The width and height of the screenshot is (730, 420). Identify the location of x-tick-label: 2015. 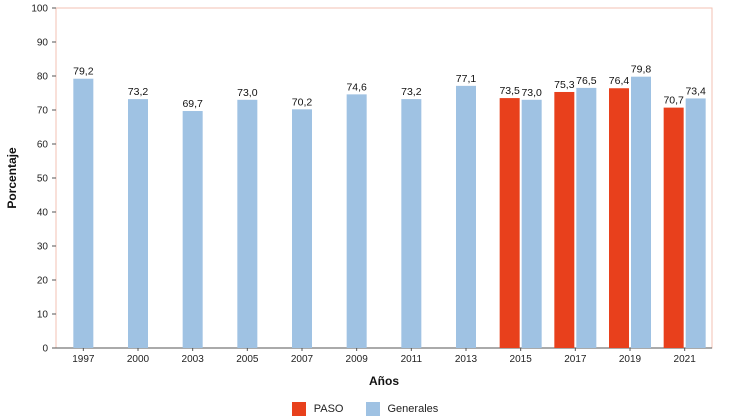
(521, 359).